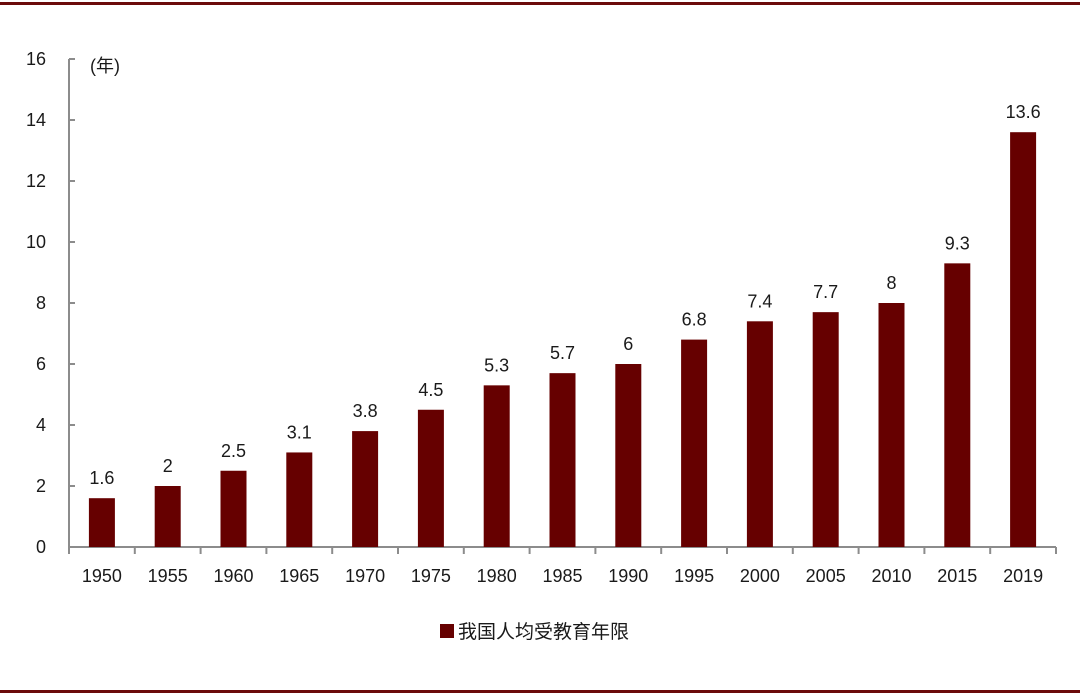  Describe the element at coordinates (41, 303) in the screenshot. I see `y-tick-label: 8` at that location.